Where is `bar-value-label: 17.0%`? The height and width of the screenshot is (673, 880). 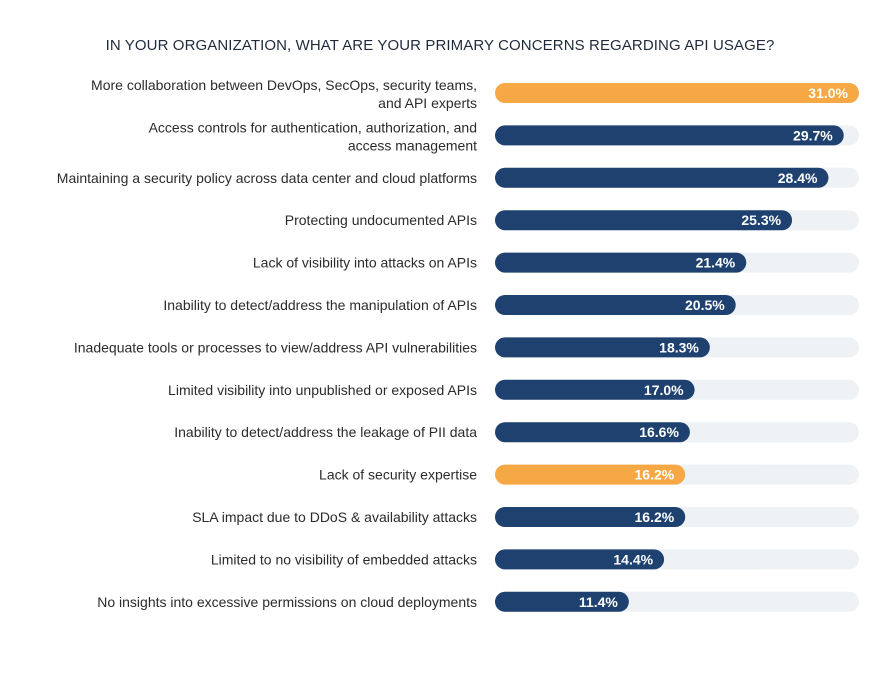 bar-value-label: 17.0% is located at coordinates (664, 390).